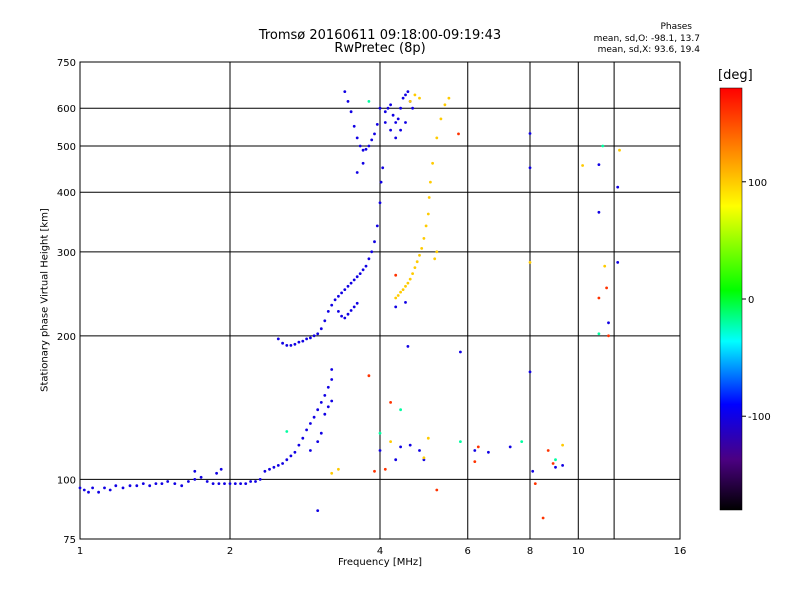 Image resolution: width=800 pixels, height=600 pixels. What do you see at coordinates (380, 551) in the screenshot?
I see `x-tick-label: 4` at bounding box center [380, 551].